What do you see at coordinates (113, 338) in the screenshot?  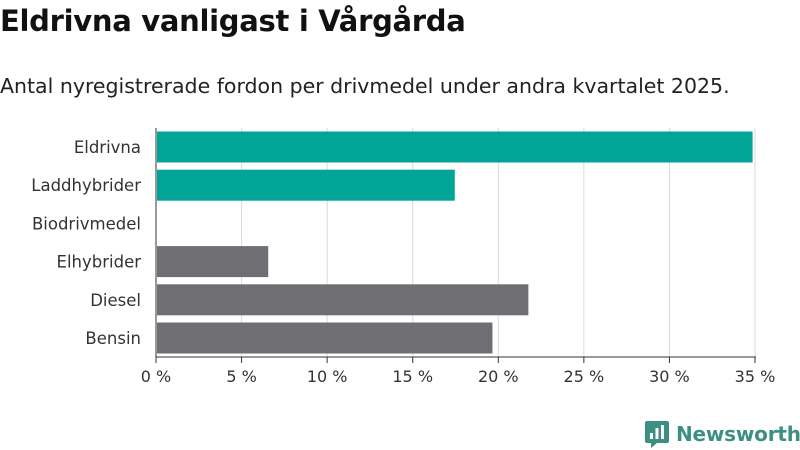 I see `category-label: Bensin` at bounding box center [113, 338].